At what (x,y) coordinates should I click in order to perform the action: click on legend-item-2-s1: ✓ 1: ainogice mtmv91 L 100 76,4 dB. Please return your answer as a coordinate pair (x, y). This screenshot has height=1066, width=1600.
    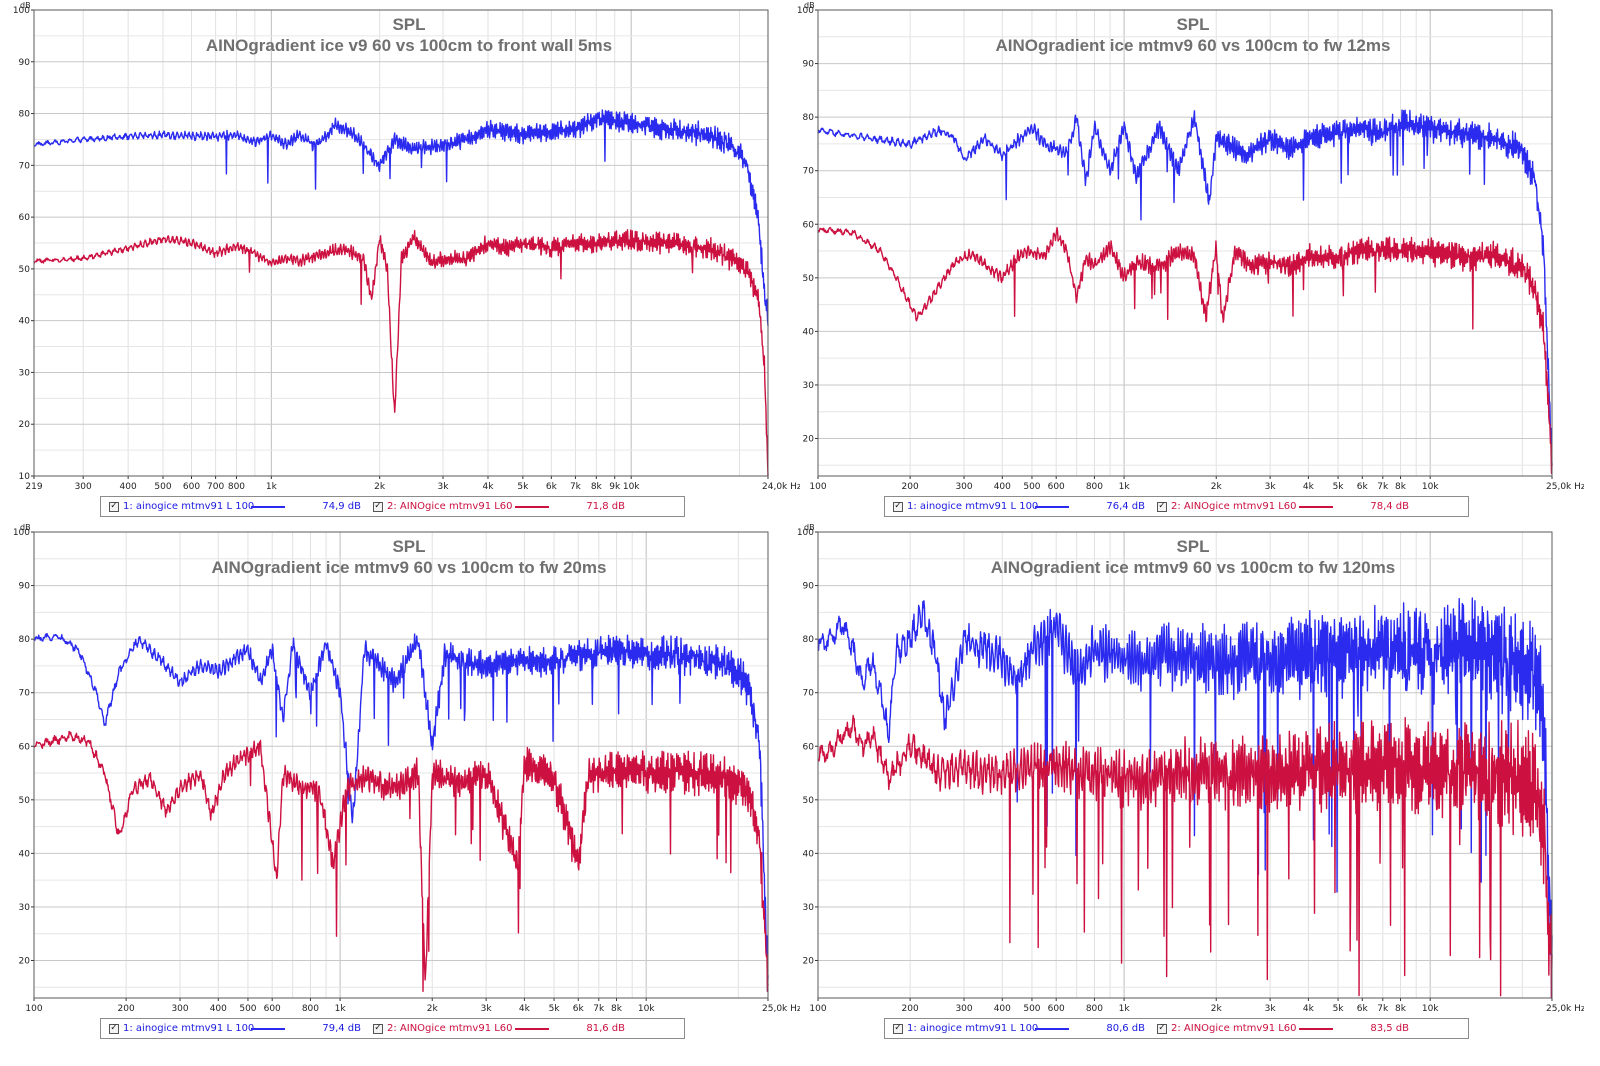
    Looking at the image, I should click on (1017, 506).